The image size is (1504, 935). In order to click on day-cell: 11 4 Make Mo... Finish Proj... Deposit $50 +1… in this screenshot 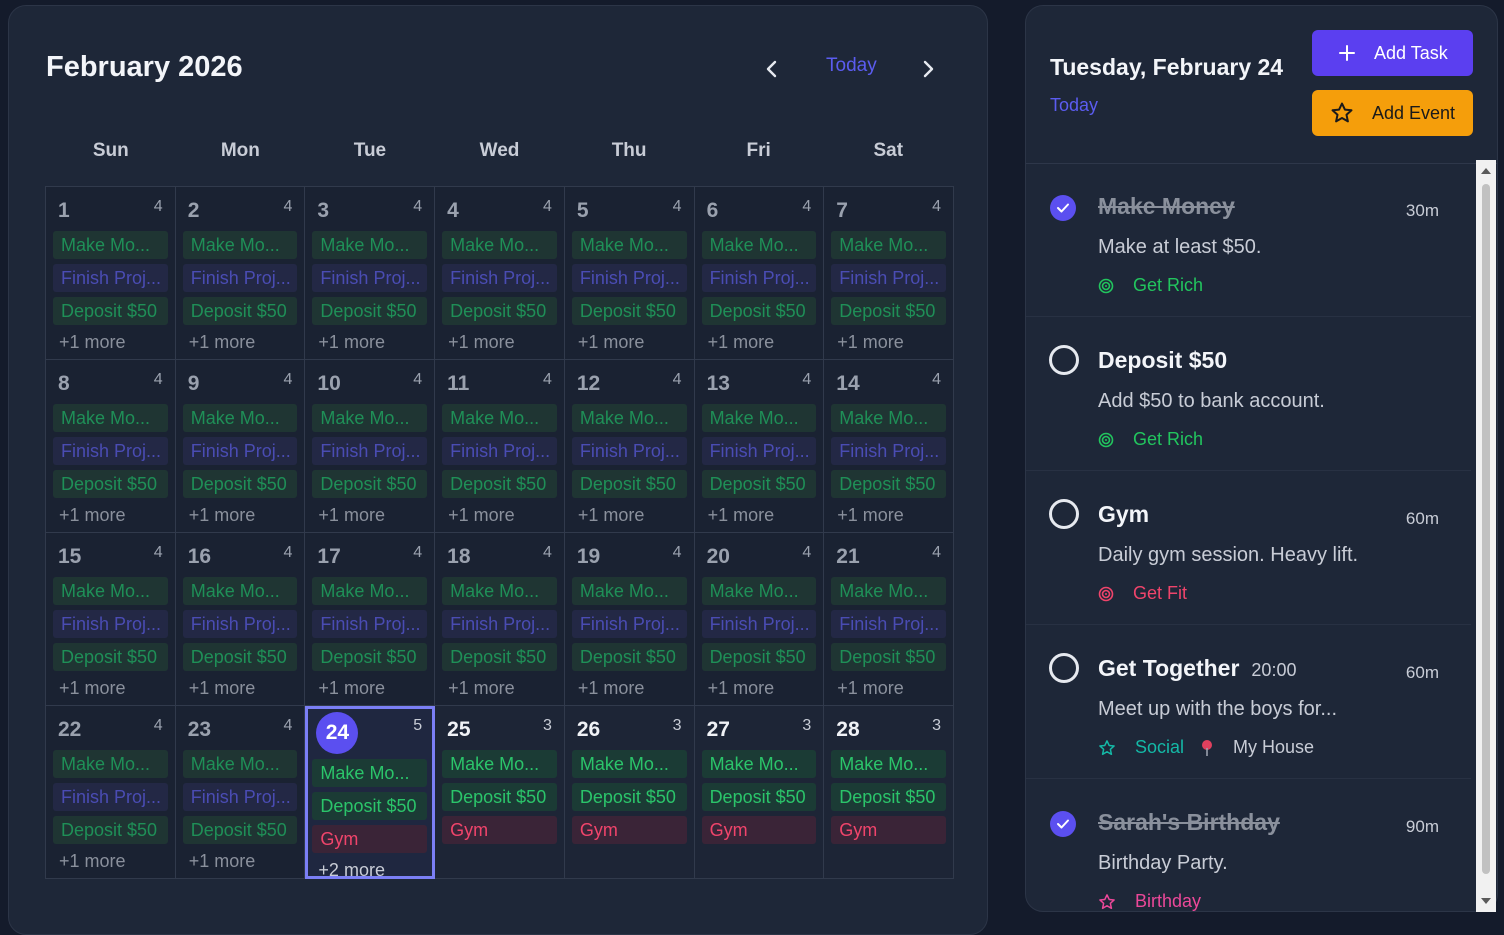, I will do `click(500, 446)`.